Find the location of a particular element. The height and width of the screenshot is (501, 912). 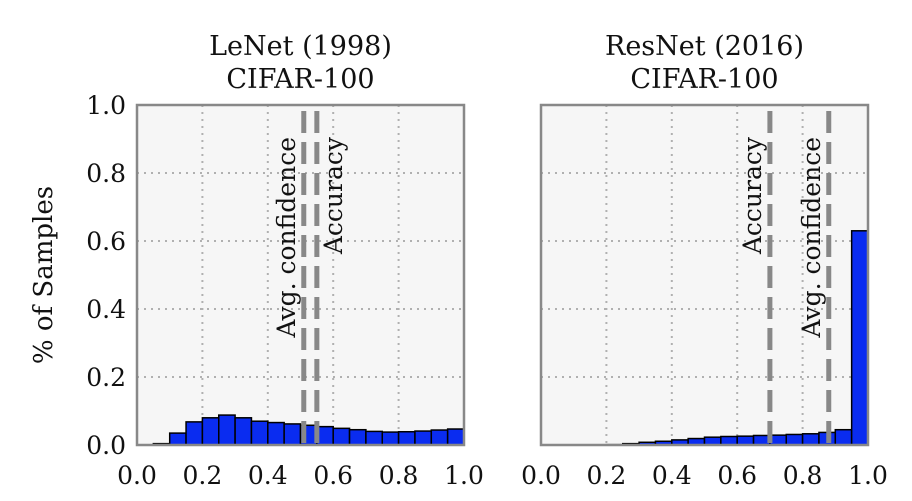

y-tick-label: 0.8 is located at coordinates (106, 173).